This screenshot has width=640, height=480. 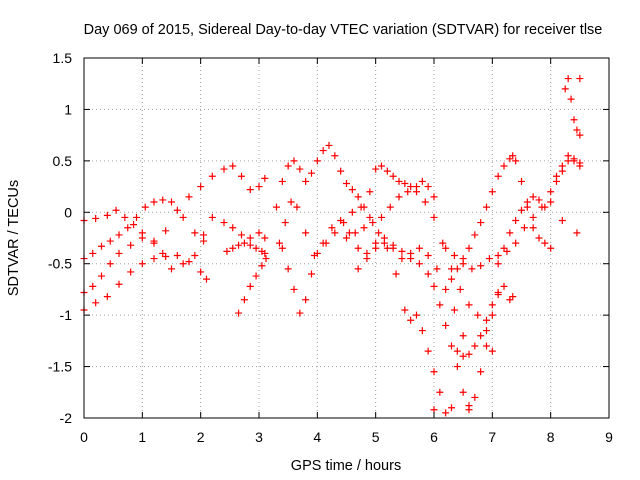 I want to click on x-tick-label: 5, so click(x=376, y=437).